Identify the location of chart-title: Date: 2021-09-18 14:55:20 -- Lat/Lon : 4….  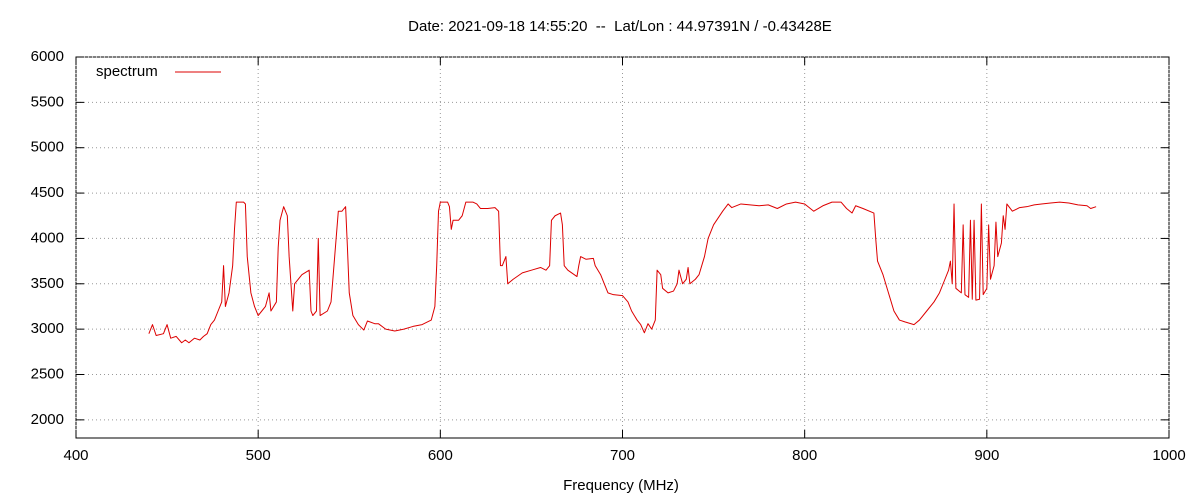
(620, 26).